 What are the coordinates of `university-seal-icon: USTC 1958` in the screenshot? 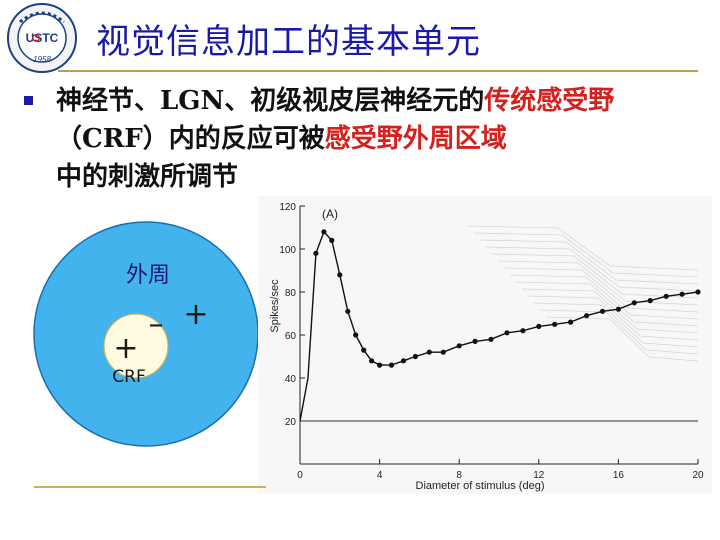 It's located at (42, 38).